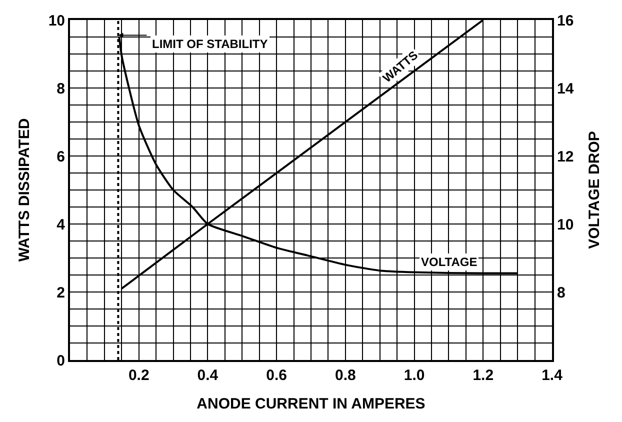 Image resolution: width=622 pixels, height=422 pixels. I want to click on x-tick-label: 0.2, so click(139, 375).